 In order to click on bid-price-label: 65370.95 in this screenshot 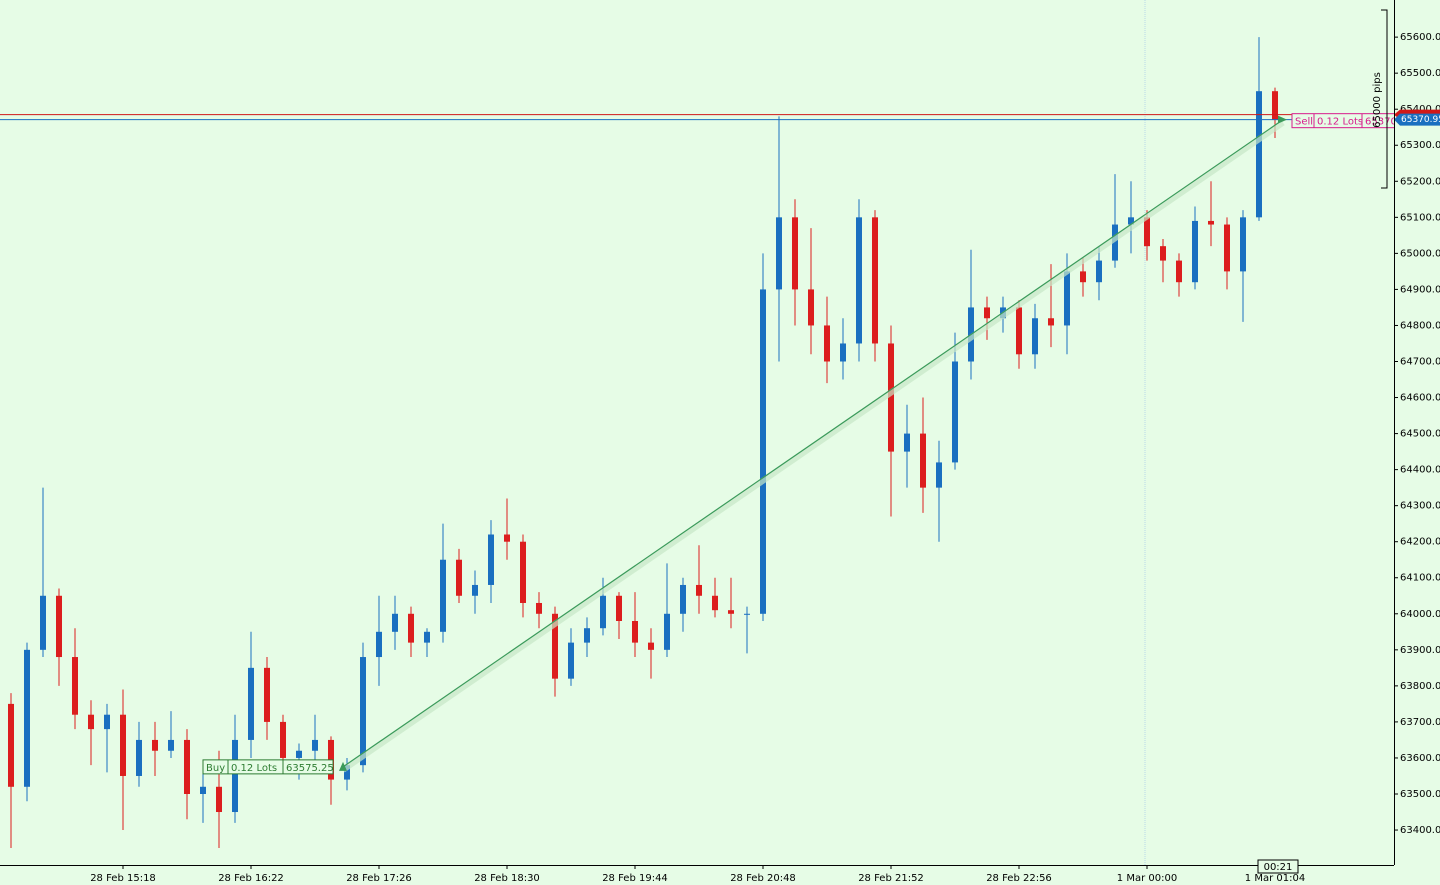, I will do `click(1420, 120)`.